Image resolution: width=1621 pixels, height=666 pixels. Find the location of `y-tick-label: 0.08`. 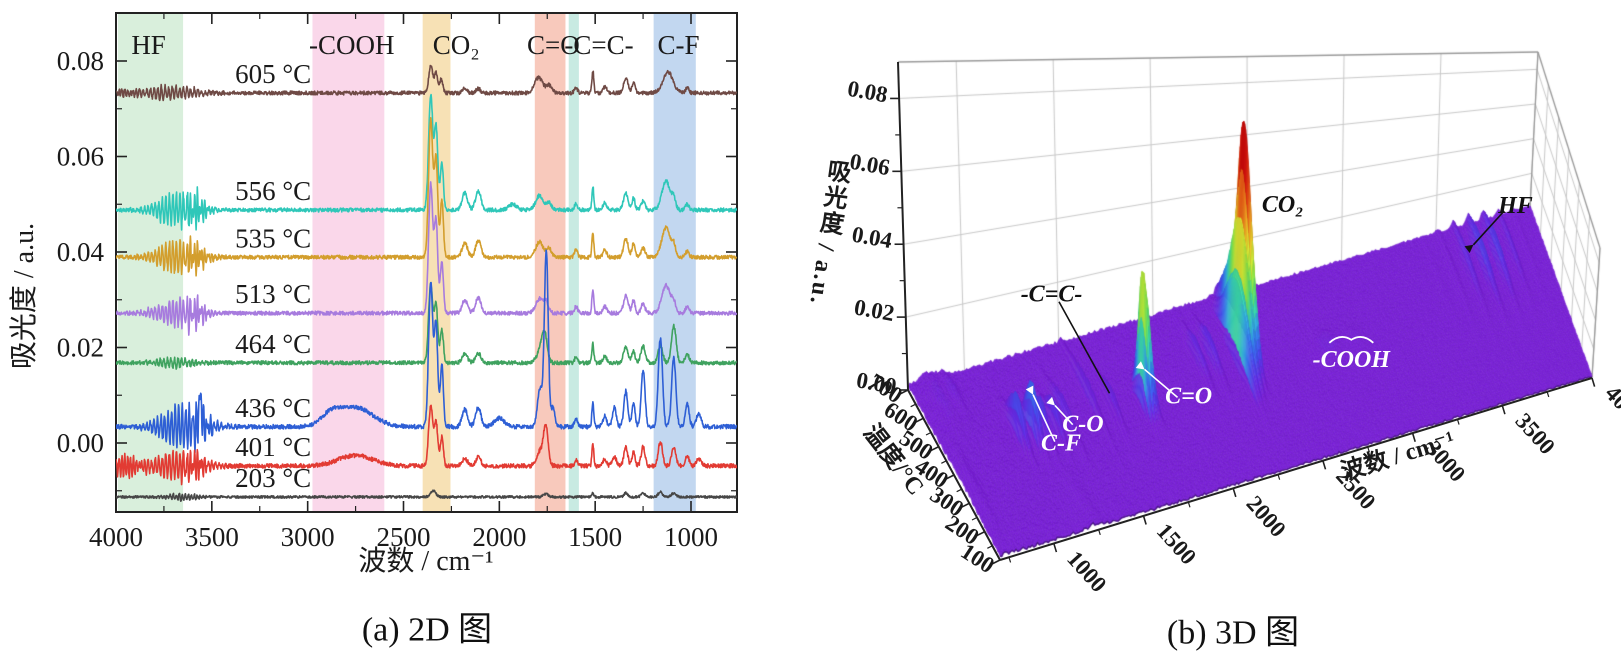

y-tick-label: 0.08 is located at coordinates (80, 61).